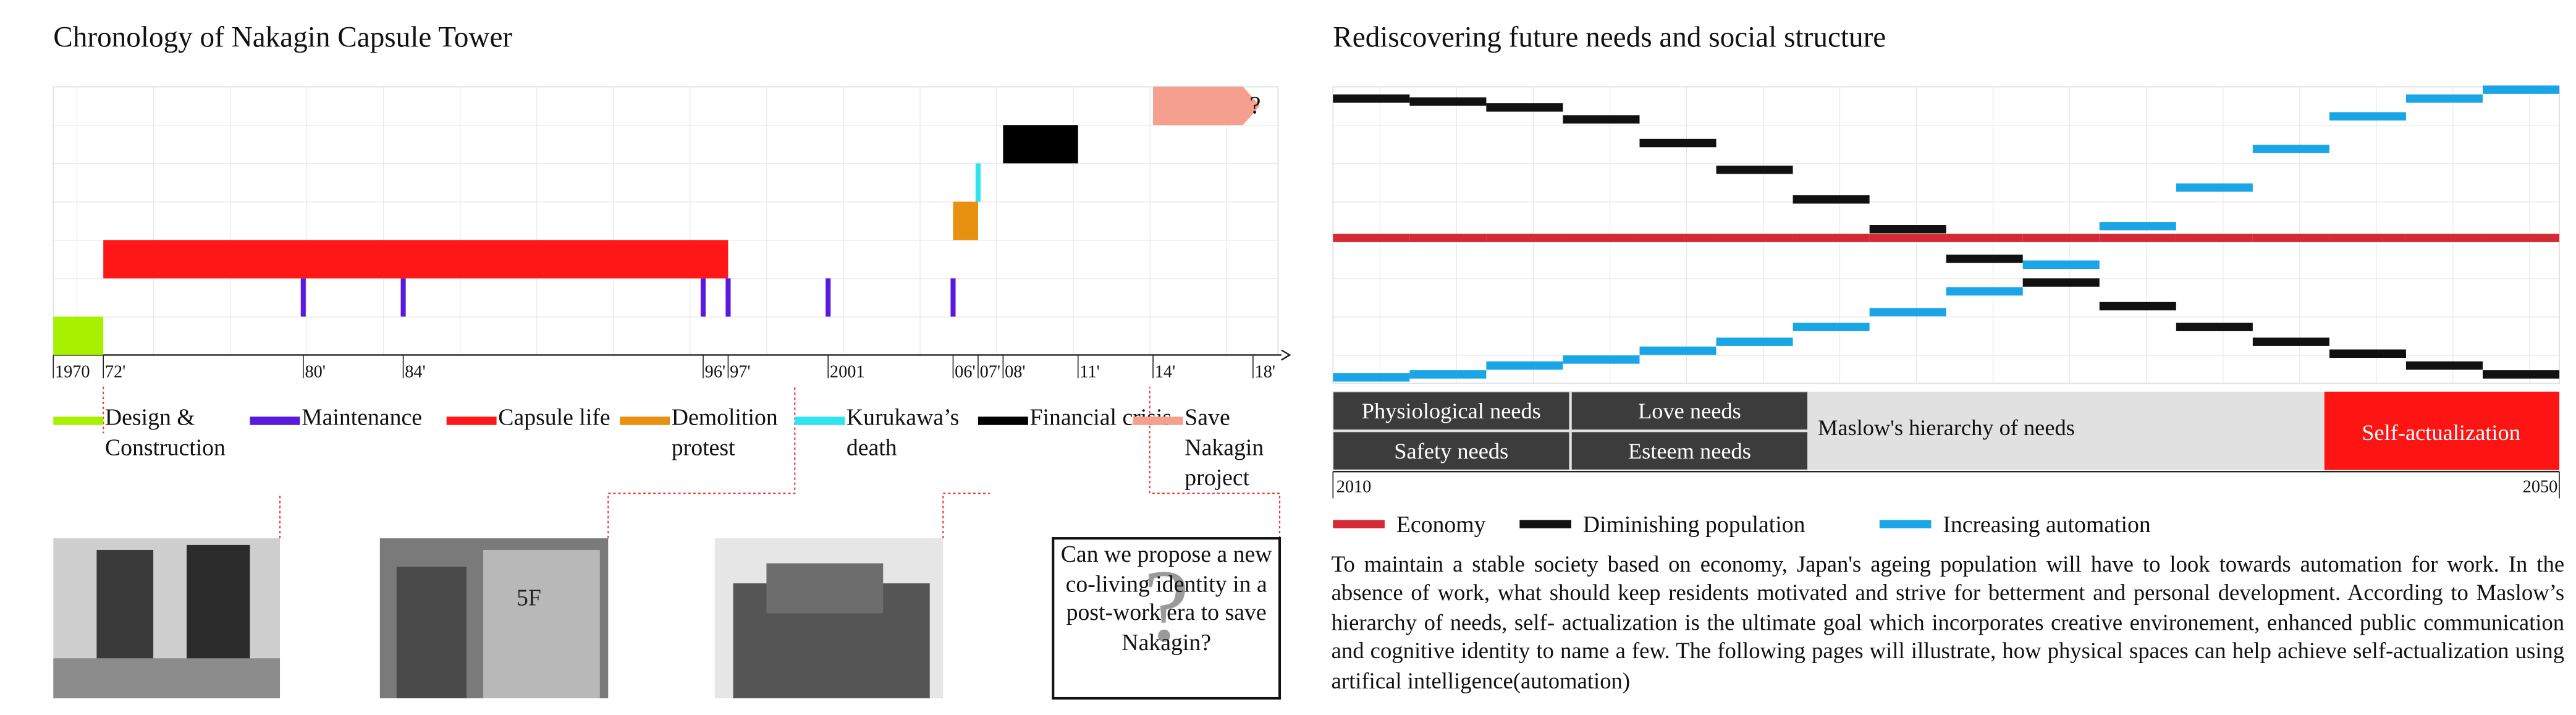 The width and height of the screenshot is (2576, 715). Describe the element at coordinates (847, 372) in the screenshot. I see `x-tick-label: 2001` at that location.